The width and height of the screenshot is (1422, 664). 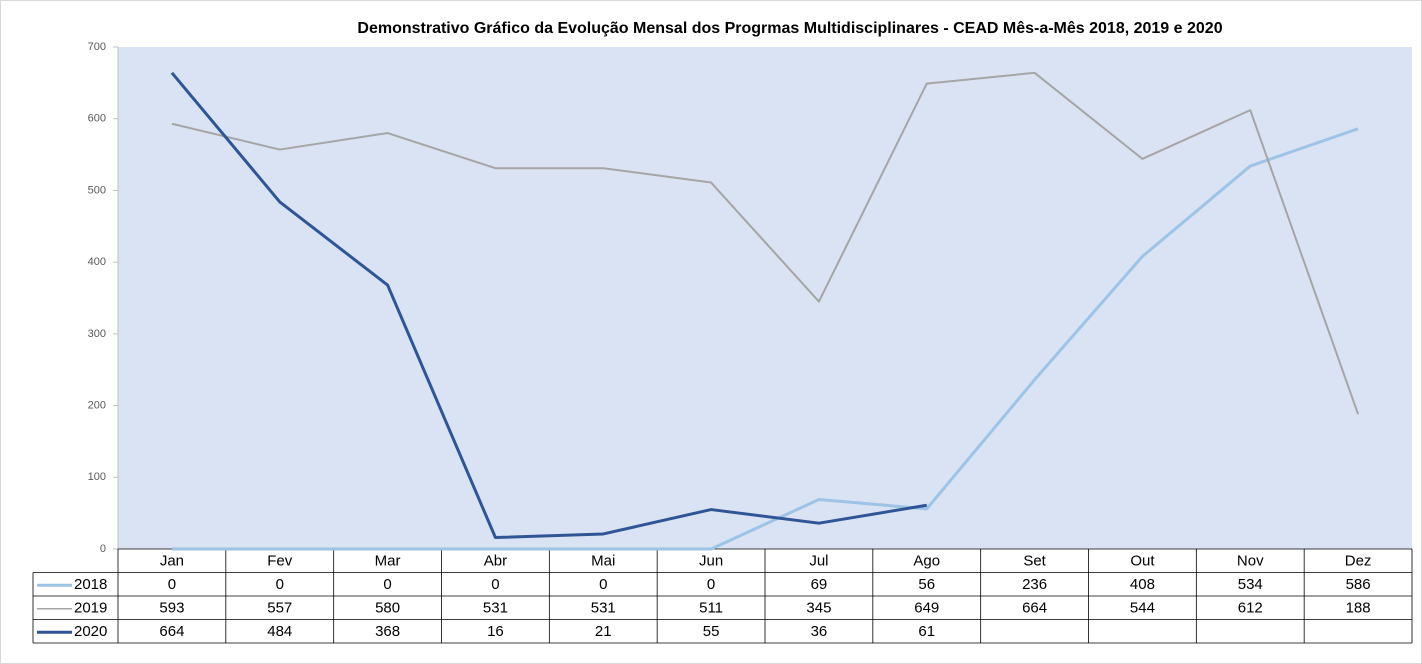 What do you see at coordinates (926, 631) in the screenshot?
I see `table-value: 61` at bounding box center [926, 631].